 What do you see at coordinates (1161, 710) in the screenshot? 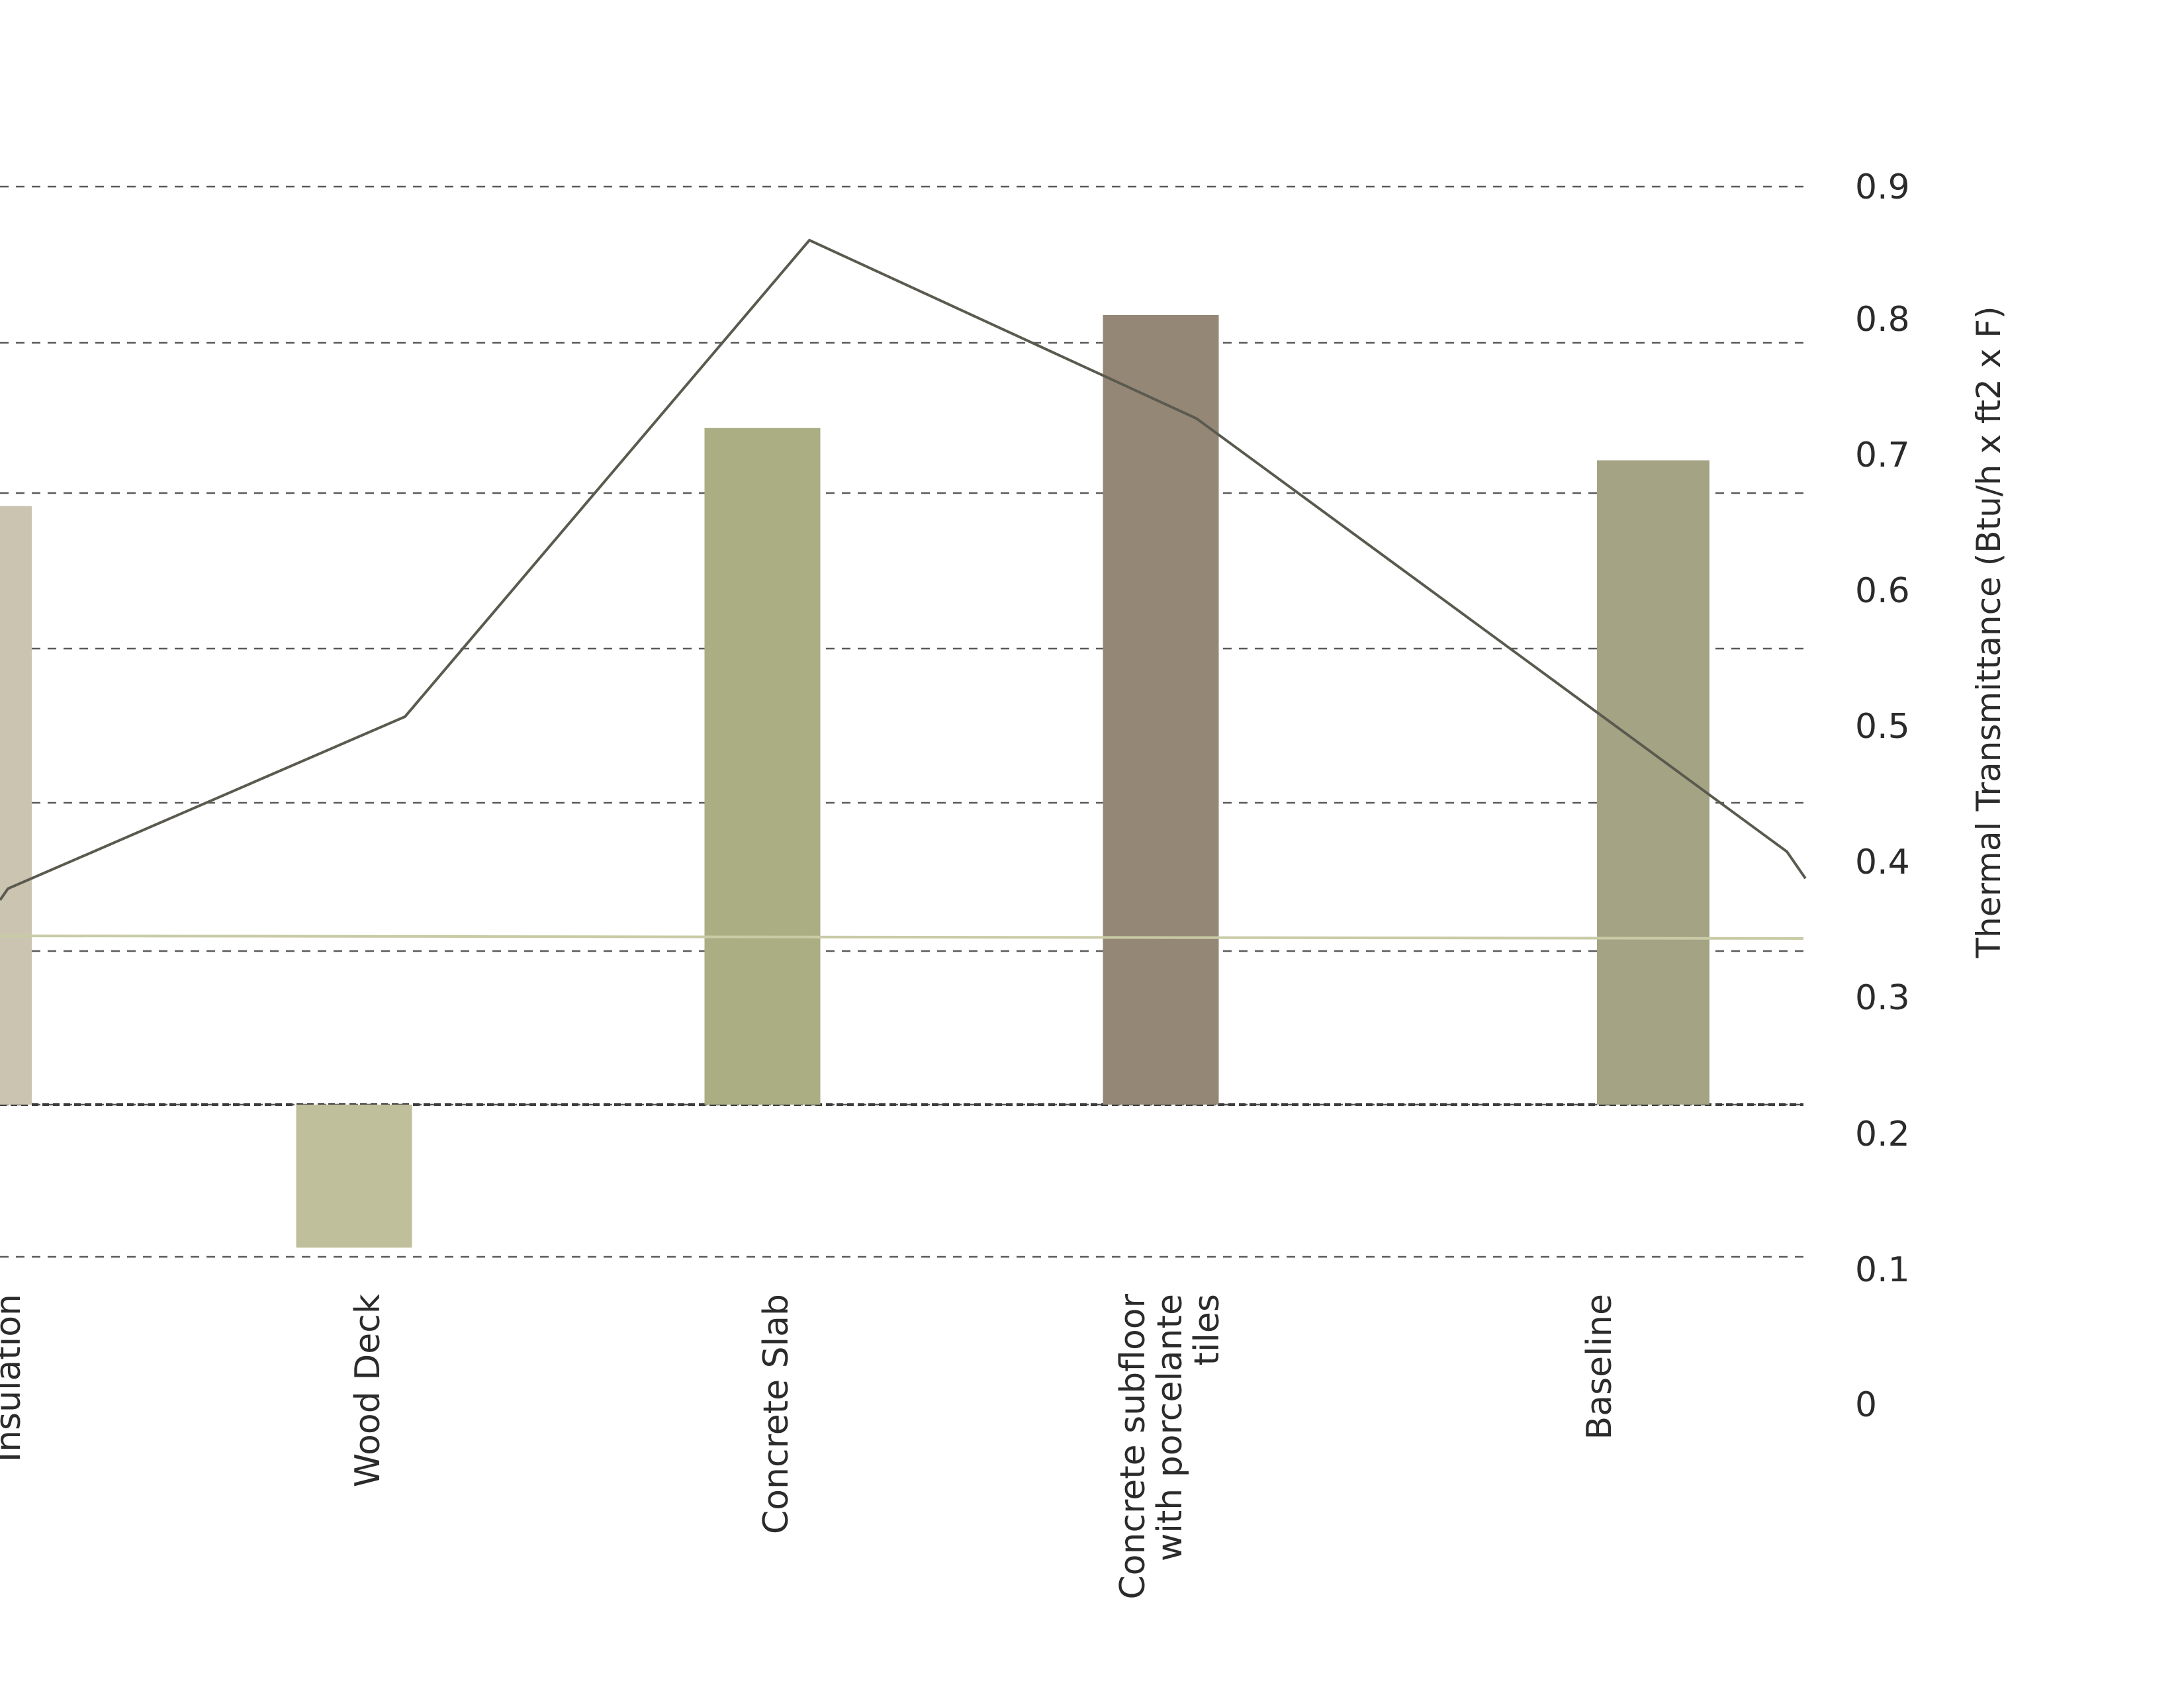
I see `bar-concrete-subfloor` at bounding box center [1161, 710].